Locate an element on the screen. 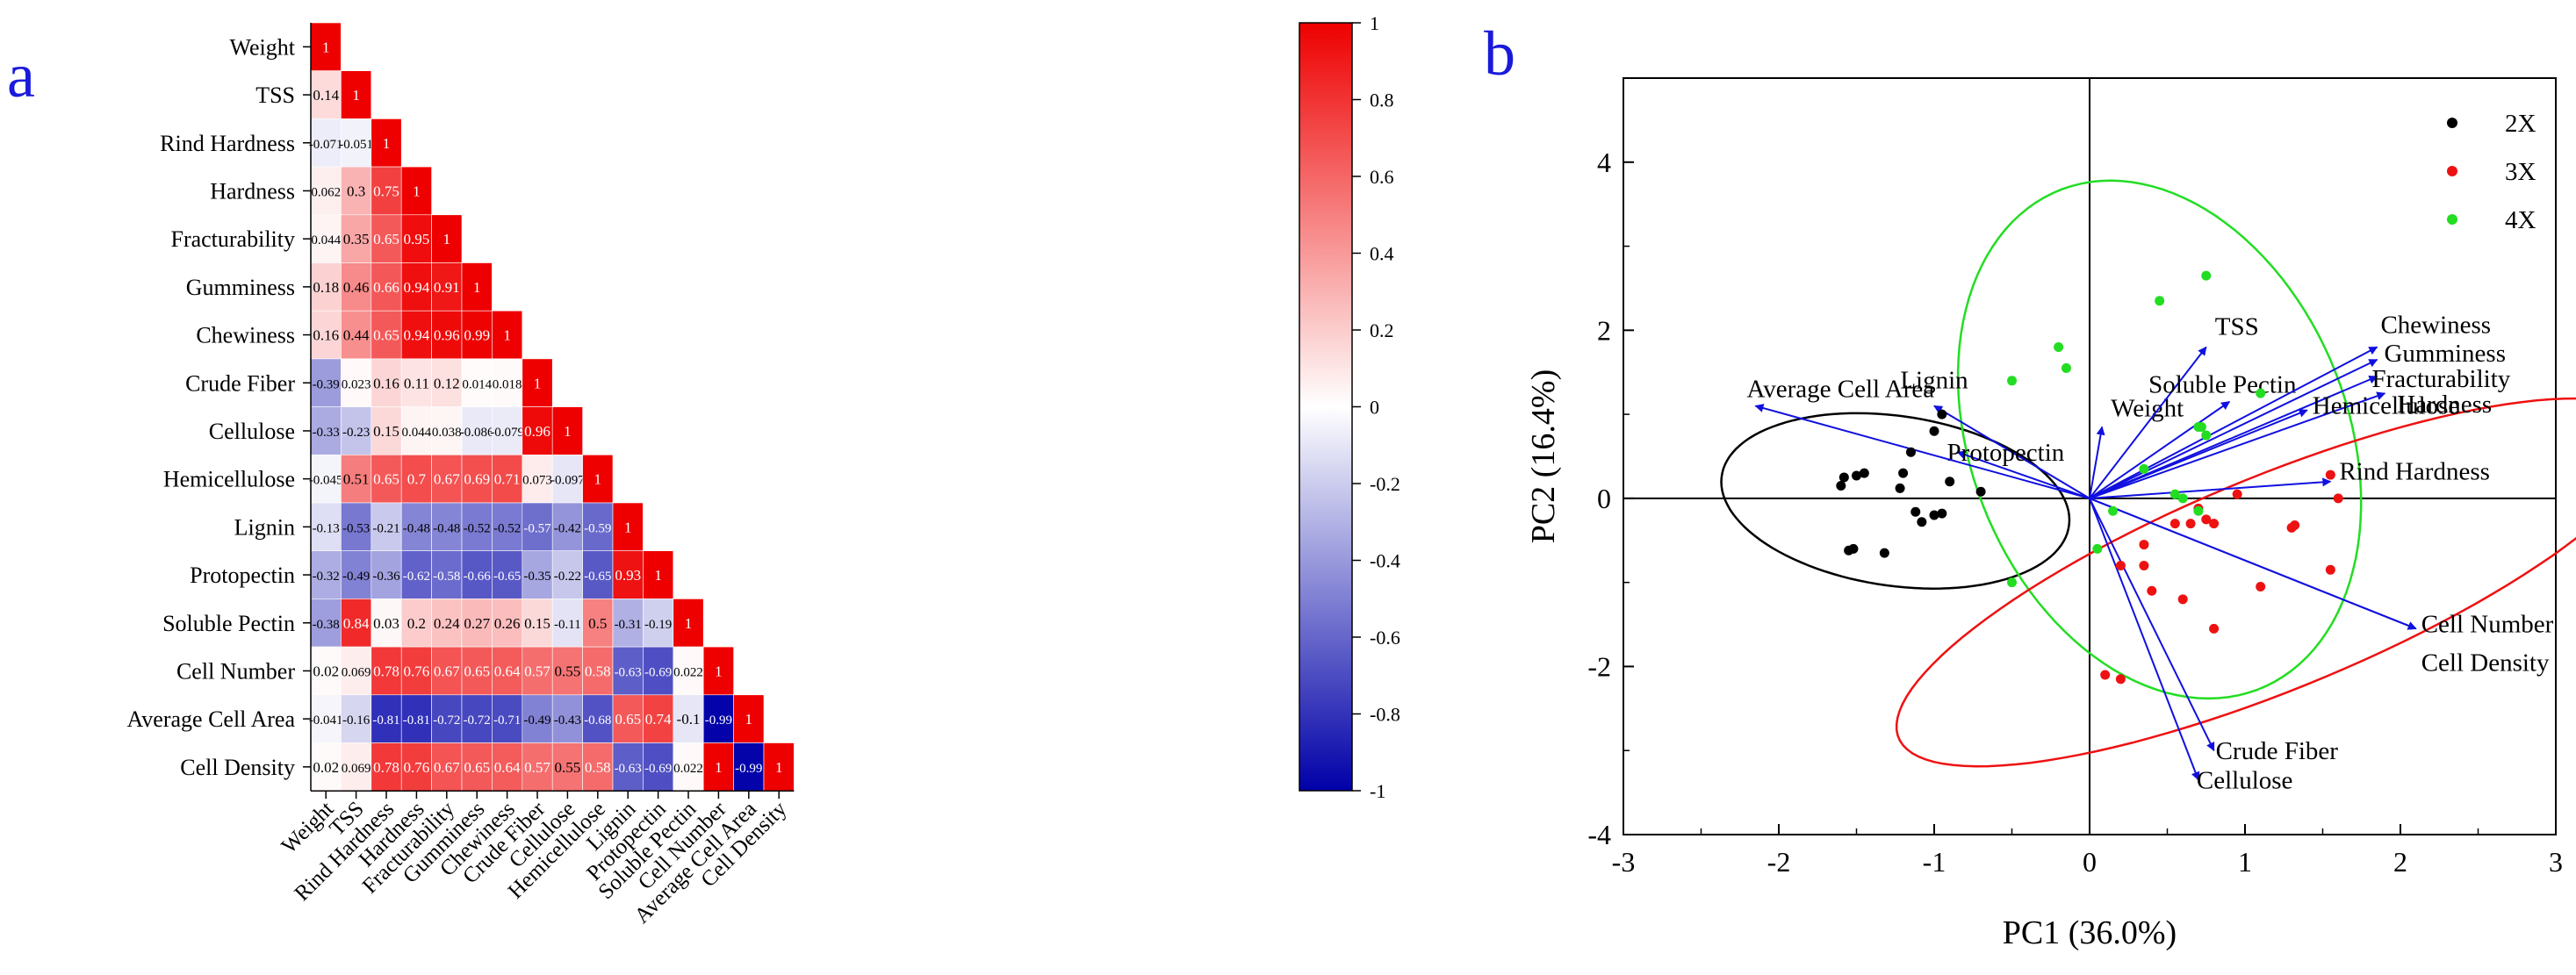 The height and width of the screenshot is (975, 2576). heatmap-cell-value: 0.94 is located at coordinates (417, 287).